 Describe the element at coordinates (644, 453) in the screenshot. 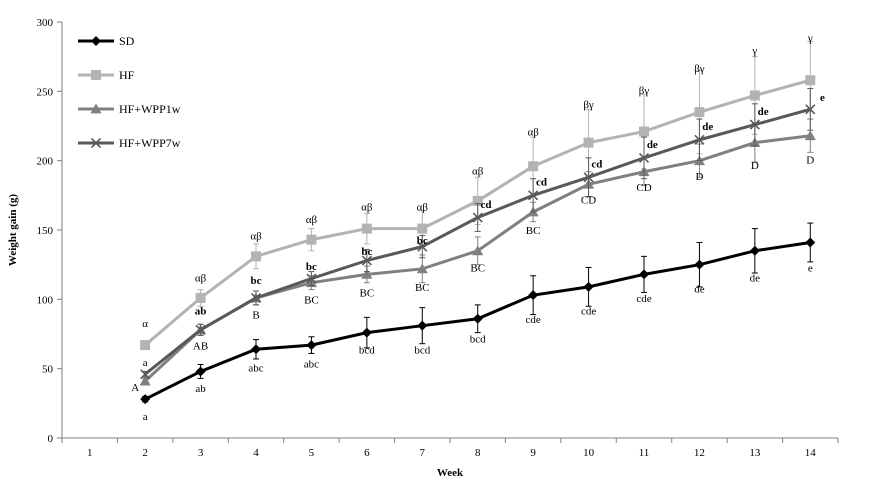

I see `x-tick-label: 11` at that location.